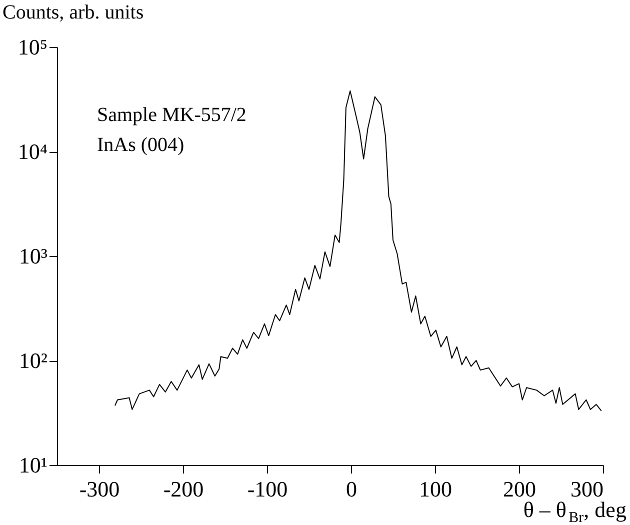  Describe the element at coordinates (33, 151) in the screenshot. I see `y-tick-label: 10⁴` at that location.